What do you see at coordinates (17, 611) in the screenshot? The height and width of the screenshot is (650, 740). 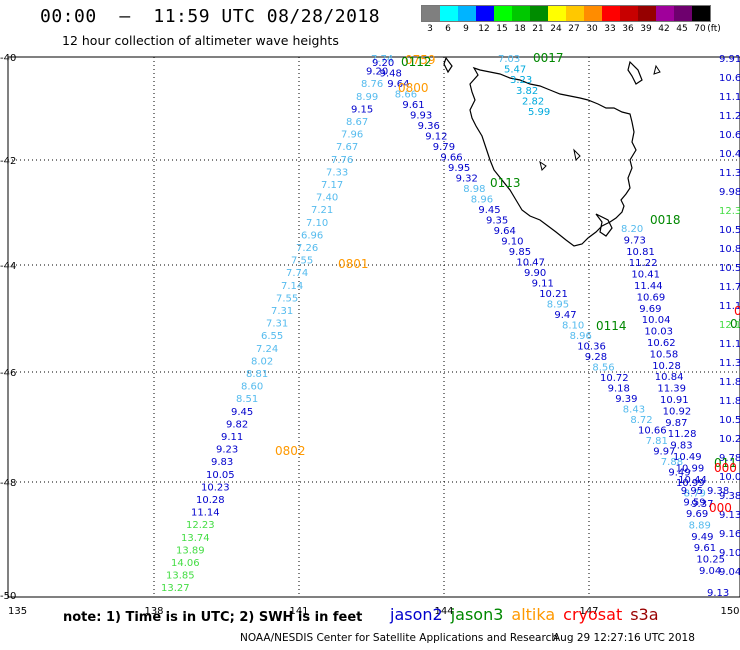 I see `lon-tick-label: 135` at bounding box center [17, 611].